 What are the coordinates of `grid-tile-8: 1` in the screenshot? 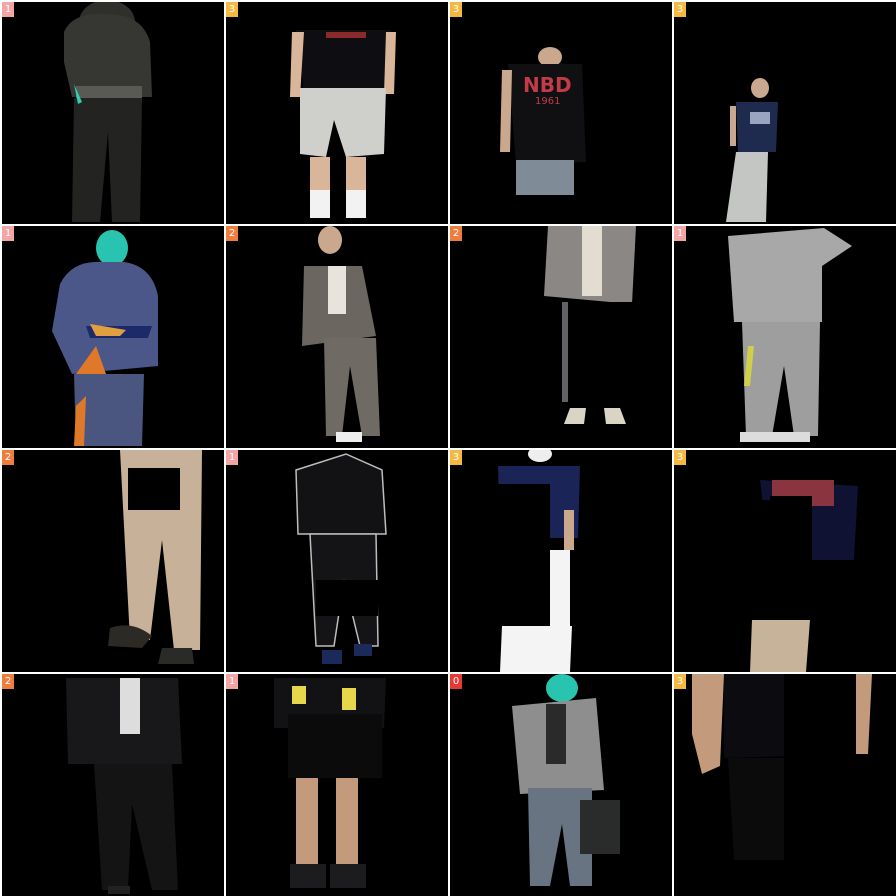 It's located at (785, 337).